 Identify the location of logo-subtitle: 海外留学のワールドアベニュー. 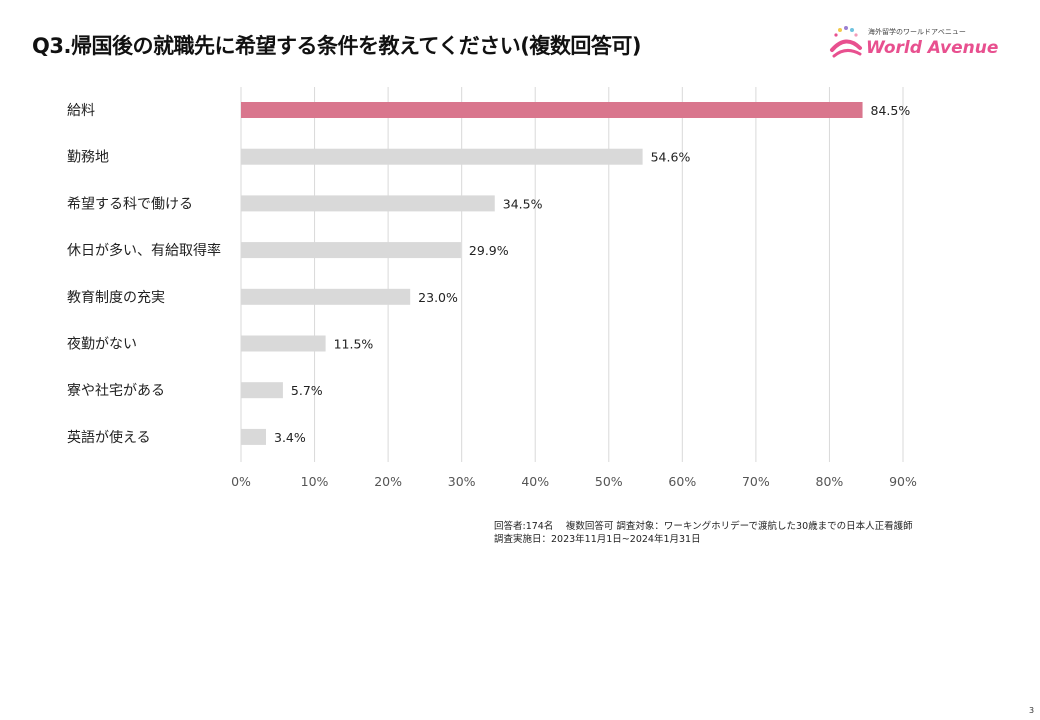
(917, 32).